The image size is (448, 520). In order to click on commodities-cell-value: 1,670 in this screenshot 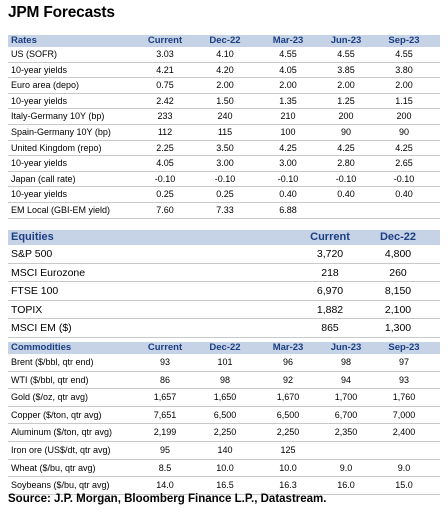, I will do `click(288, 397)`.